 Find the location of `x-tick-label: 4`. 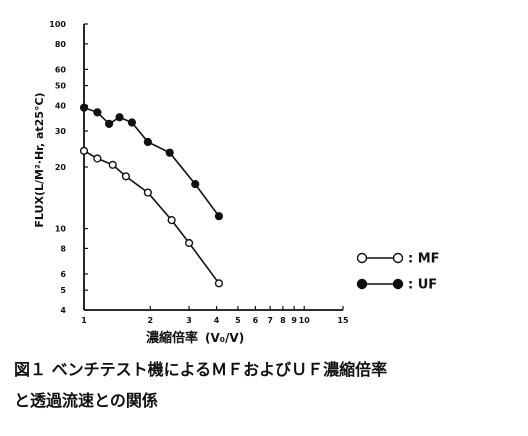

x-tick-label: 4 is located at coordinates (217, 320).